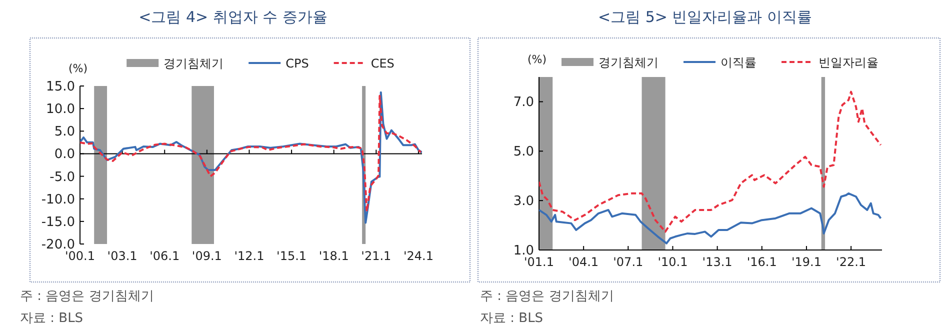 The width and height of the screenshot is (946, 330). What do you see at coordinates (848, 63) in the screenshot?
I see `legend-label: 빈일자리율` at bounding box center [848, 63].